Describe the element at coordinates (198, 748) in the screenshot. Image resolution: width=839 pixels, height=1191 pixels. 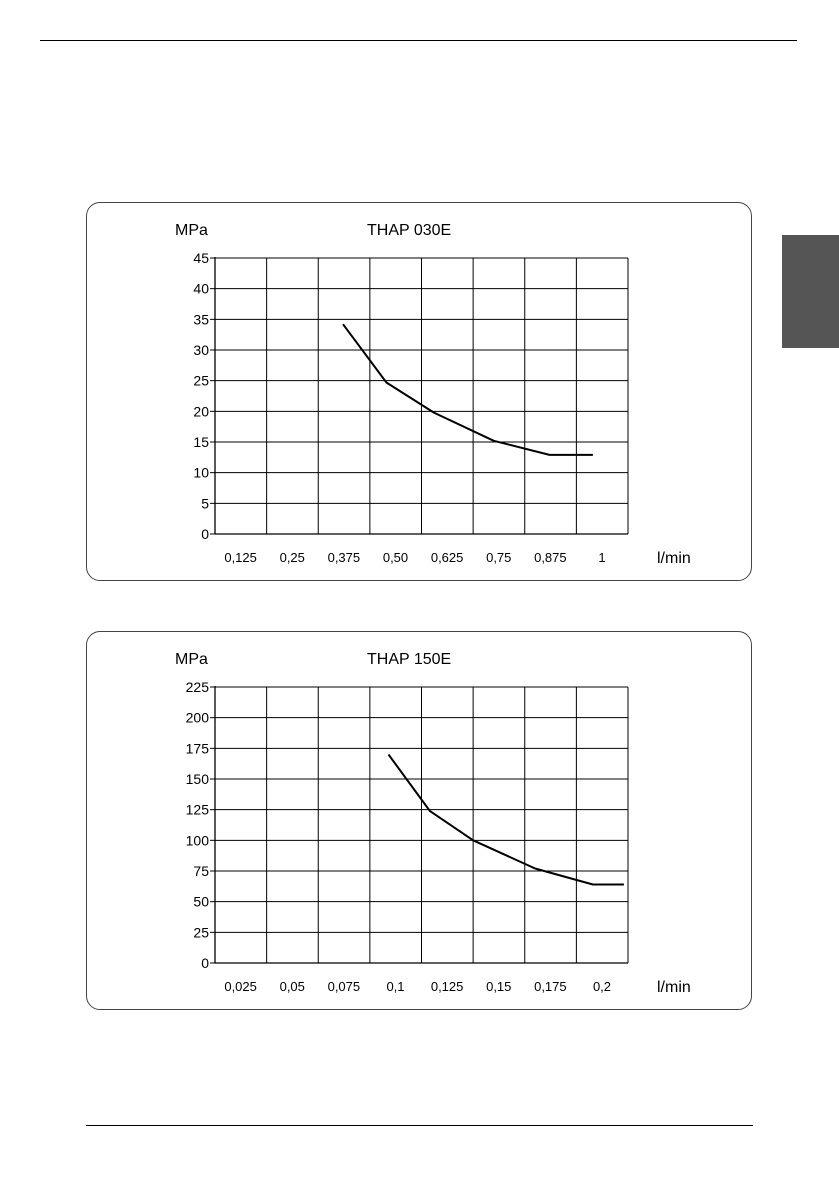
I see `y-tick-label: 175` at that location.